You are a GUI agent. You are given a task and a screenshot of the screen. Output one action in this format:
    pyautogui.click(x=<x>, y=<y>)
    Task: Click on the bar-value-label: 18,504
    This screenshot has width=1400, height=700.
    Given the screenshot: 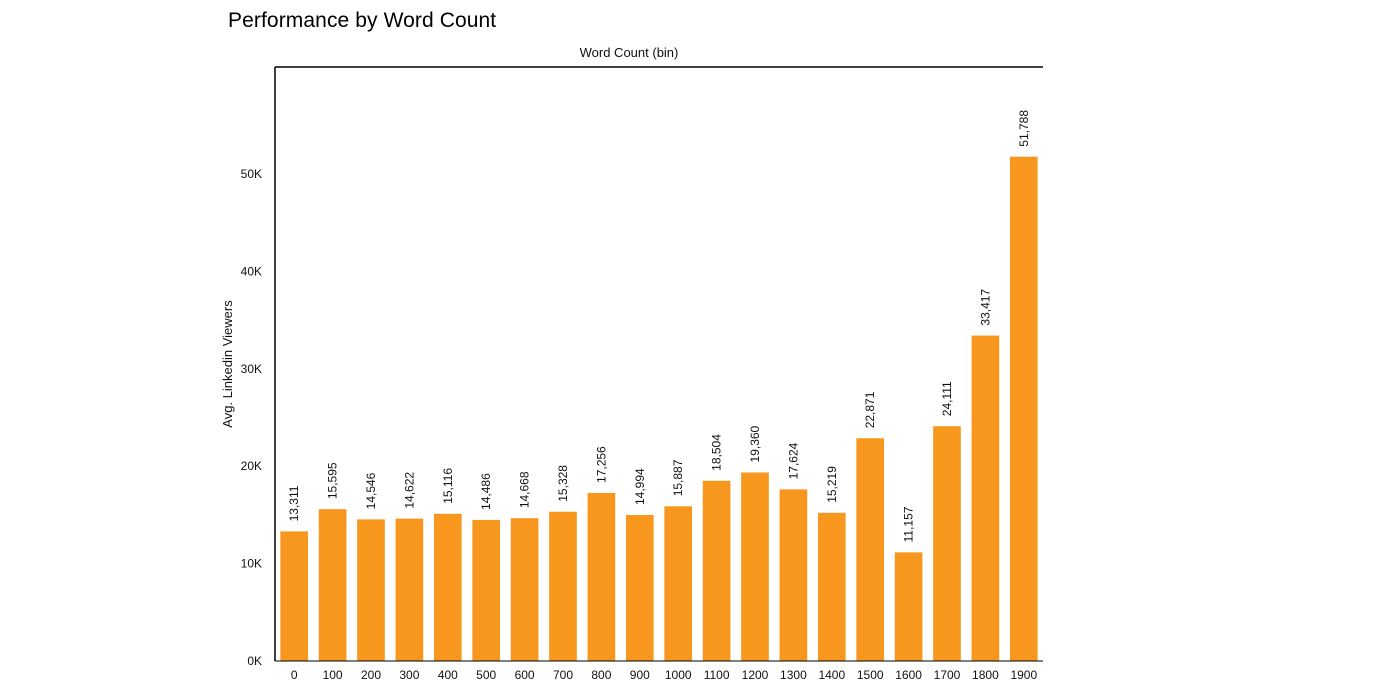 What is the action you would take?
    pyautogui.click(x=717, y=452)
    